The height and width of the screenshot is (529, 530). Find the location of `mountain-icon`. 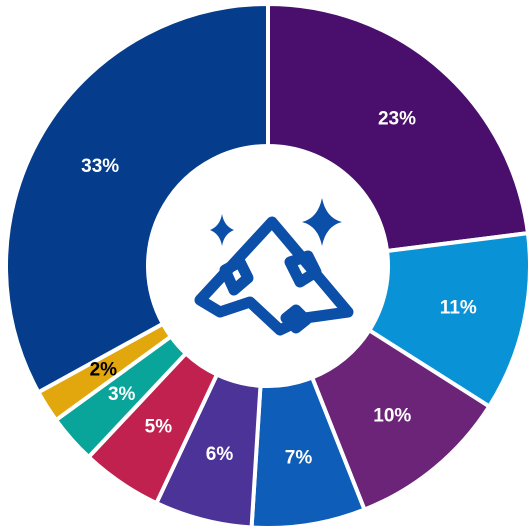

mountain-icon is located at coordinates (274, 276).